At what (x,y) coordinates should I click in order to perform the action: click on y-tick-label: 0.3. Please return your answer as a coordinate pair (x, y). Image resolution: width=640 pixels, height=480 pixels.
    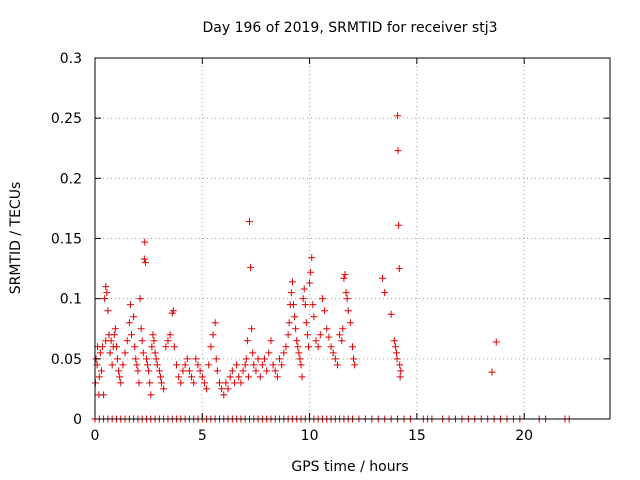
    Looking at the image, I should click on (71, 59).